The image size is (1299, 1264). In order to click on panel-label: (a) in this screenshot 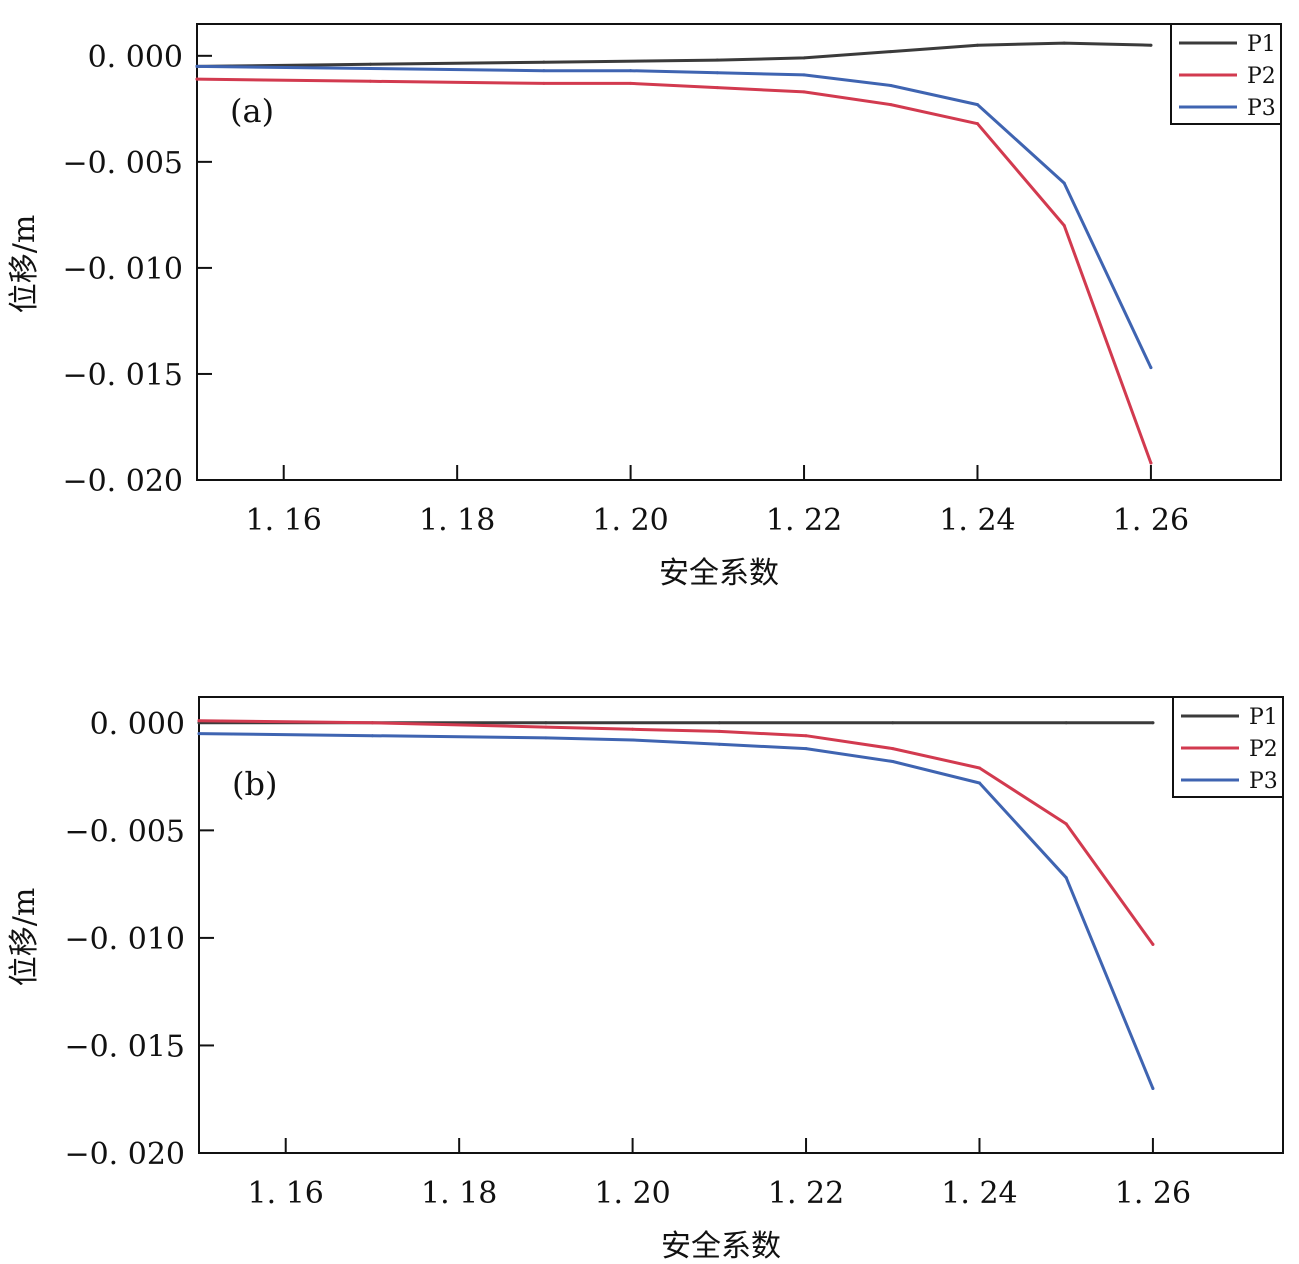, I will do `click(252, 111)`.